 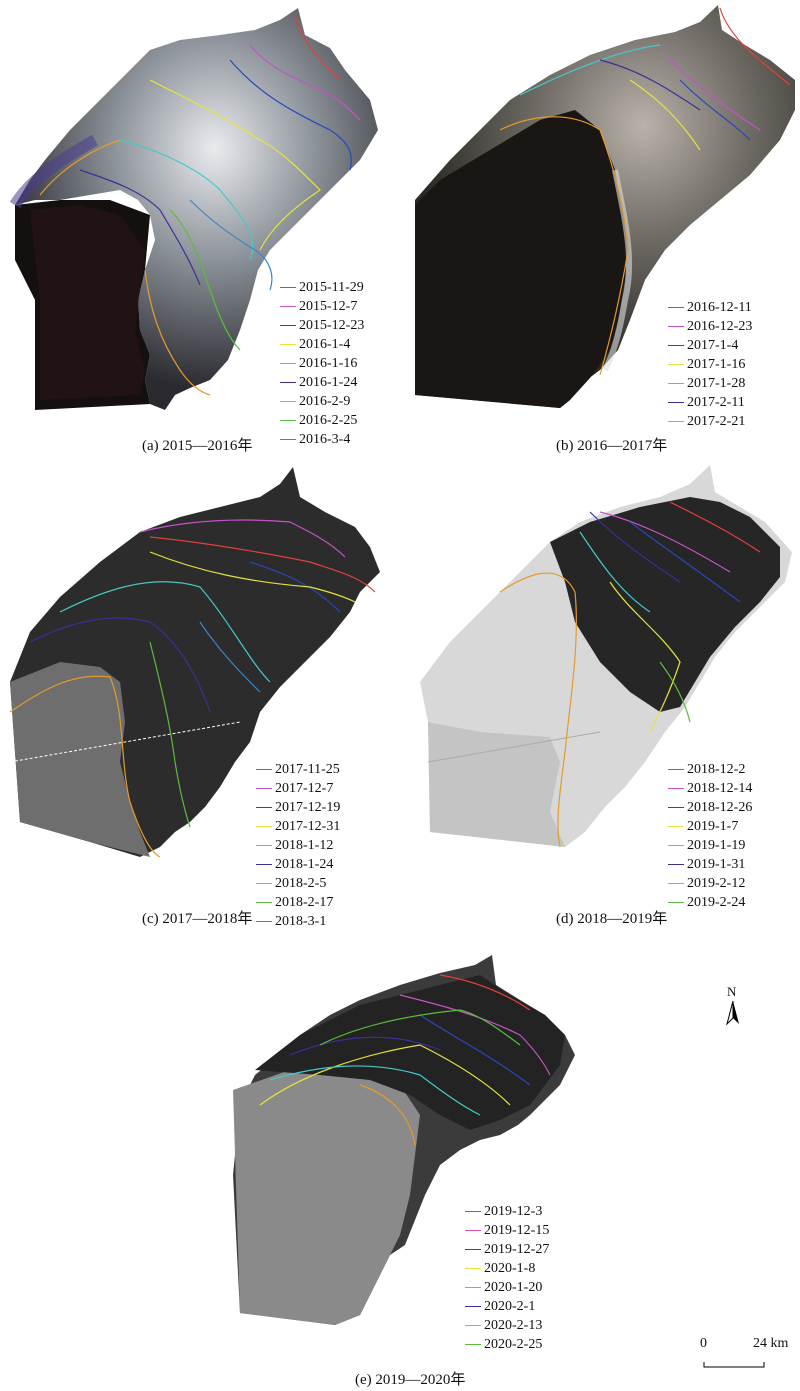 I want to click on legend-label: 2020-1-8, so click(x=510, y=1268).